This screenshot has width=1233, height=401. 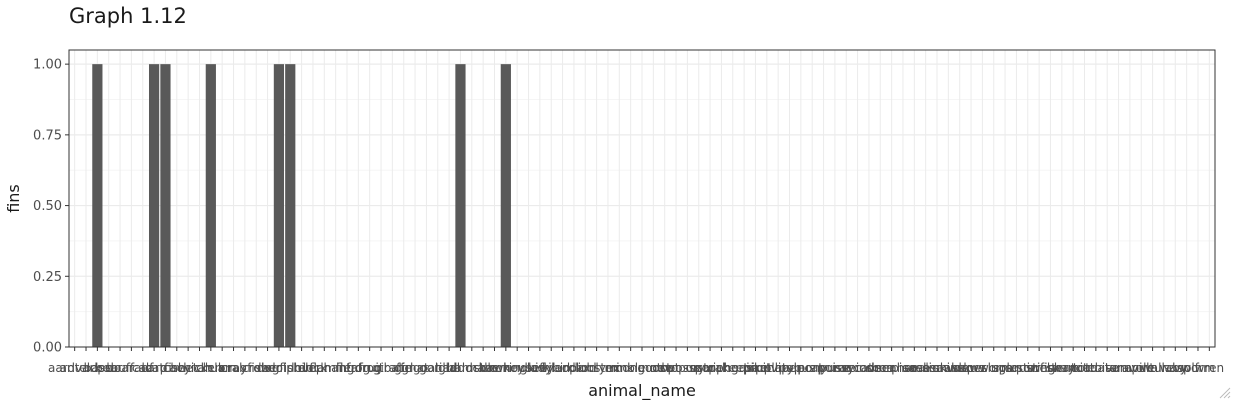 I want to click on y-tick-label: 0.50, so click(x=47, y=206).